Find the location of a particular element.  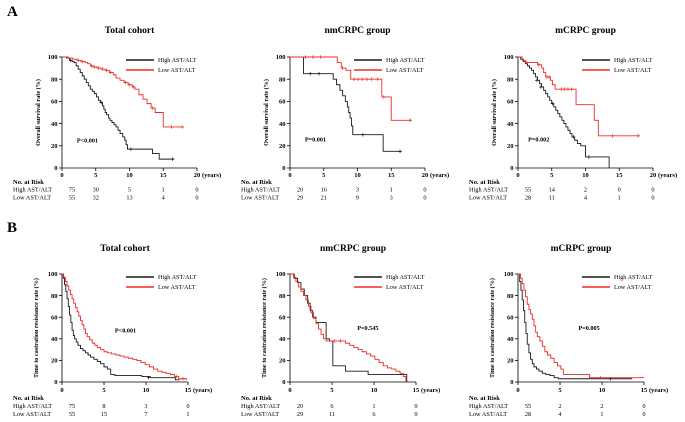

p-value: P=0.002 is located at coordinates (538, 139).